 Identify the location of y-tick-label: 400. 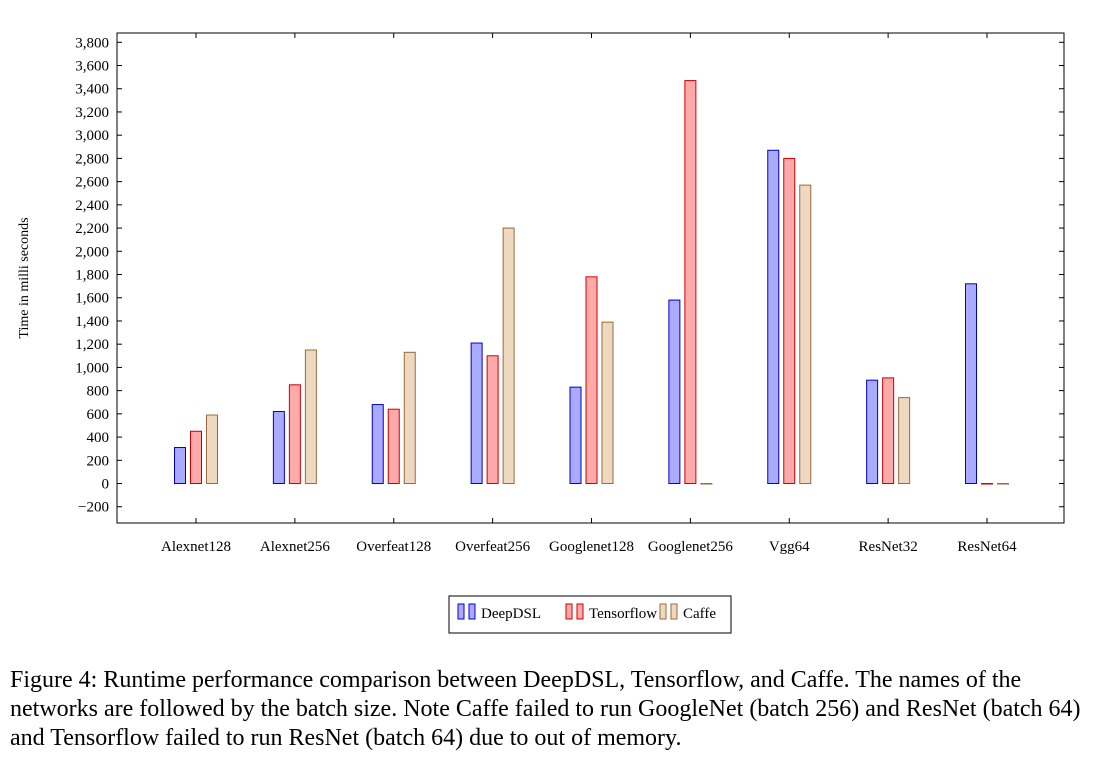
(98, 438).